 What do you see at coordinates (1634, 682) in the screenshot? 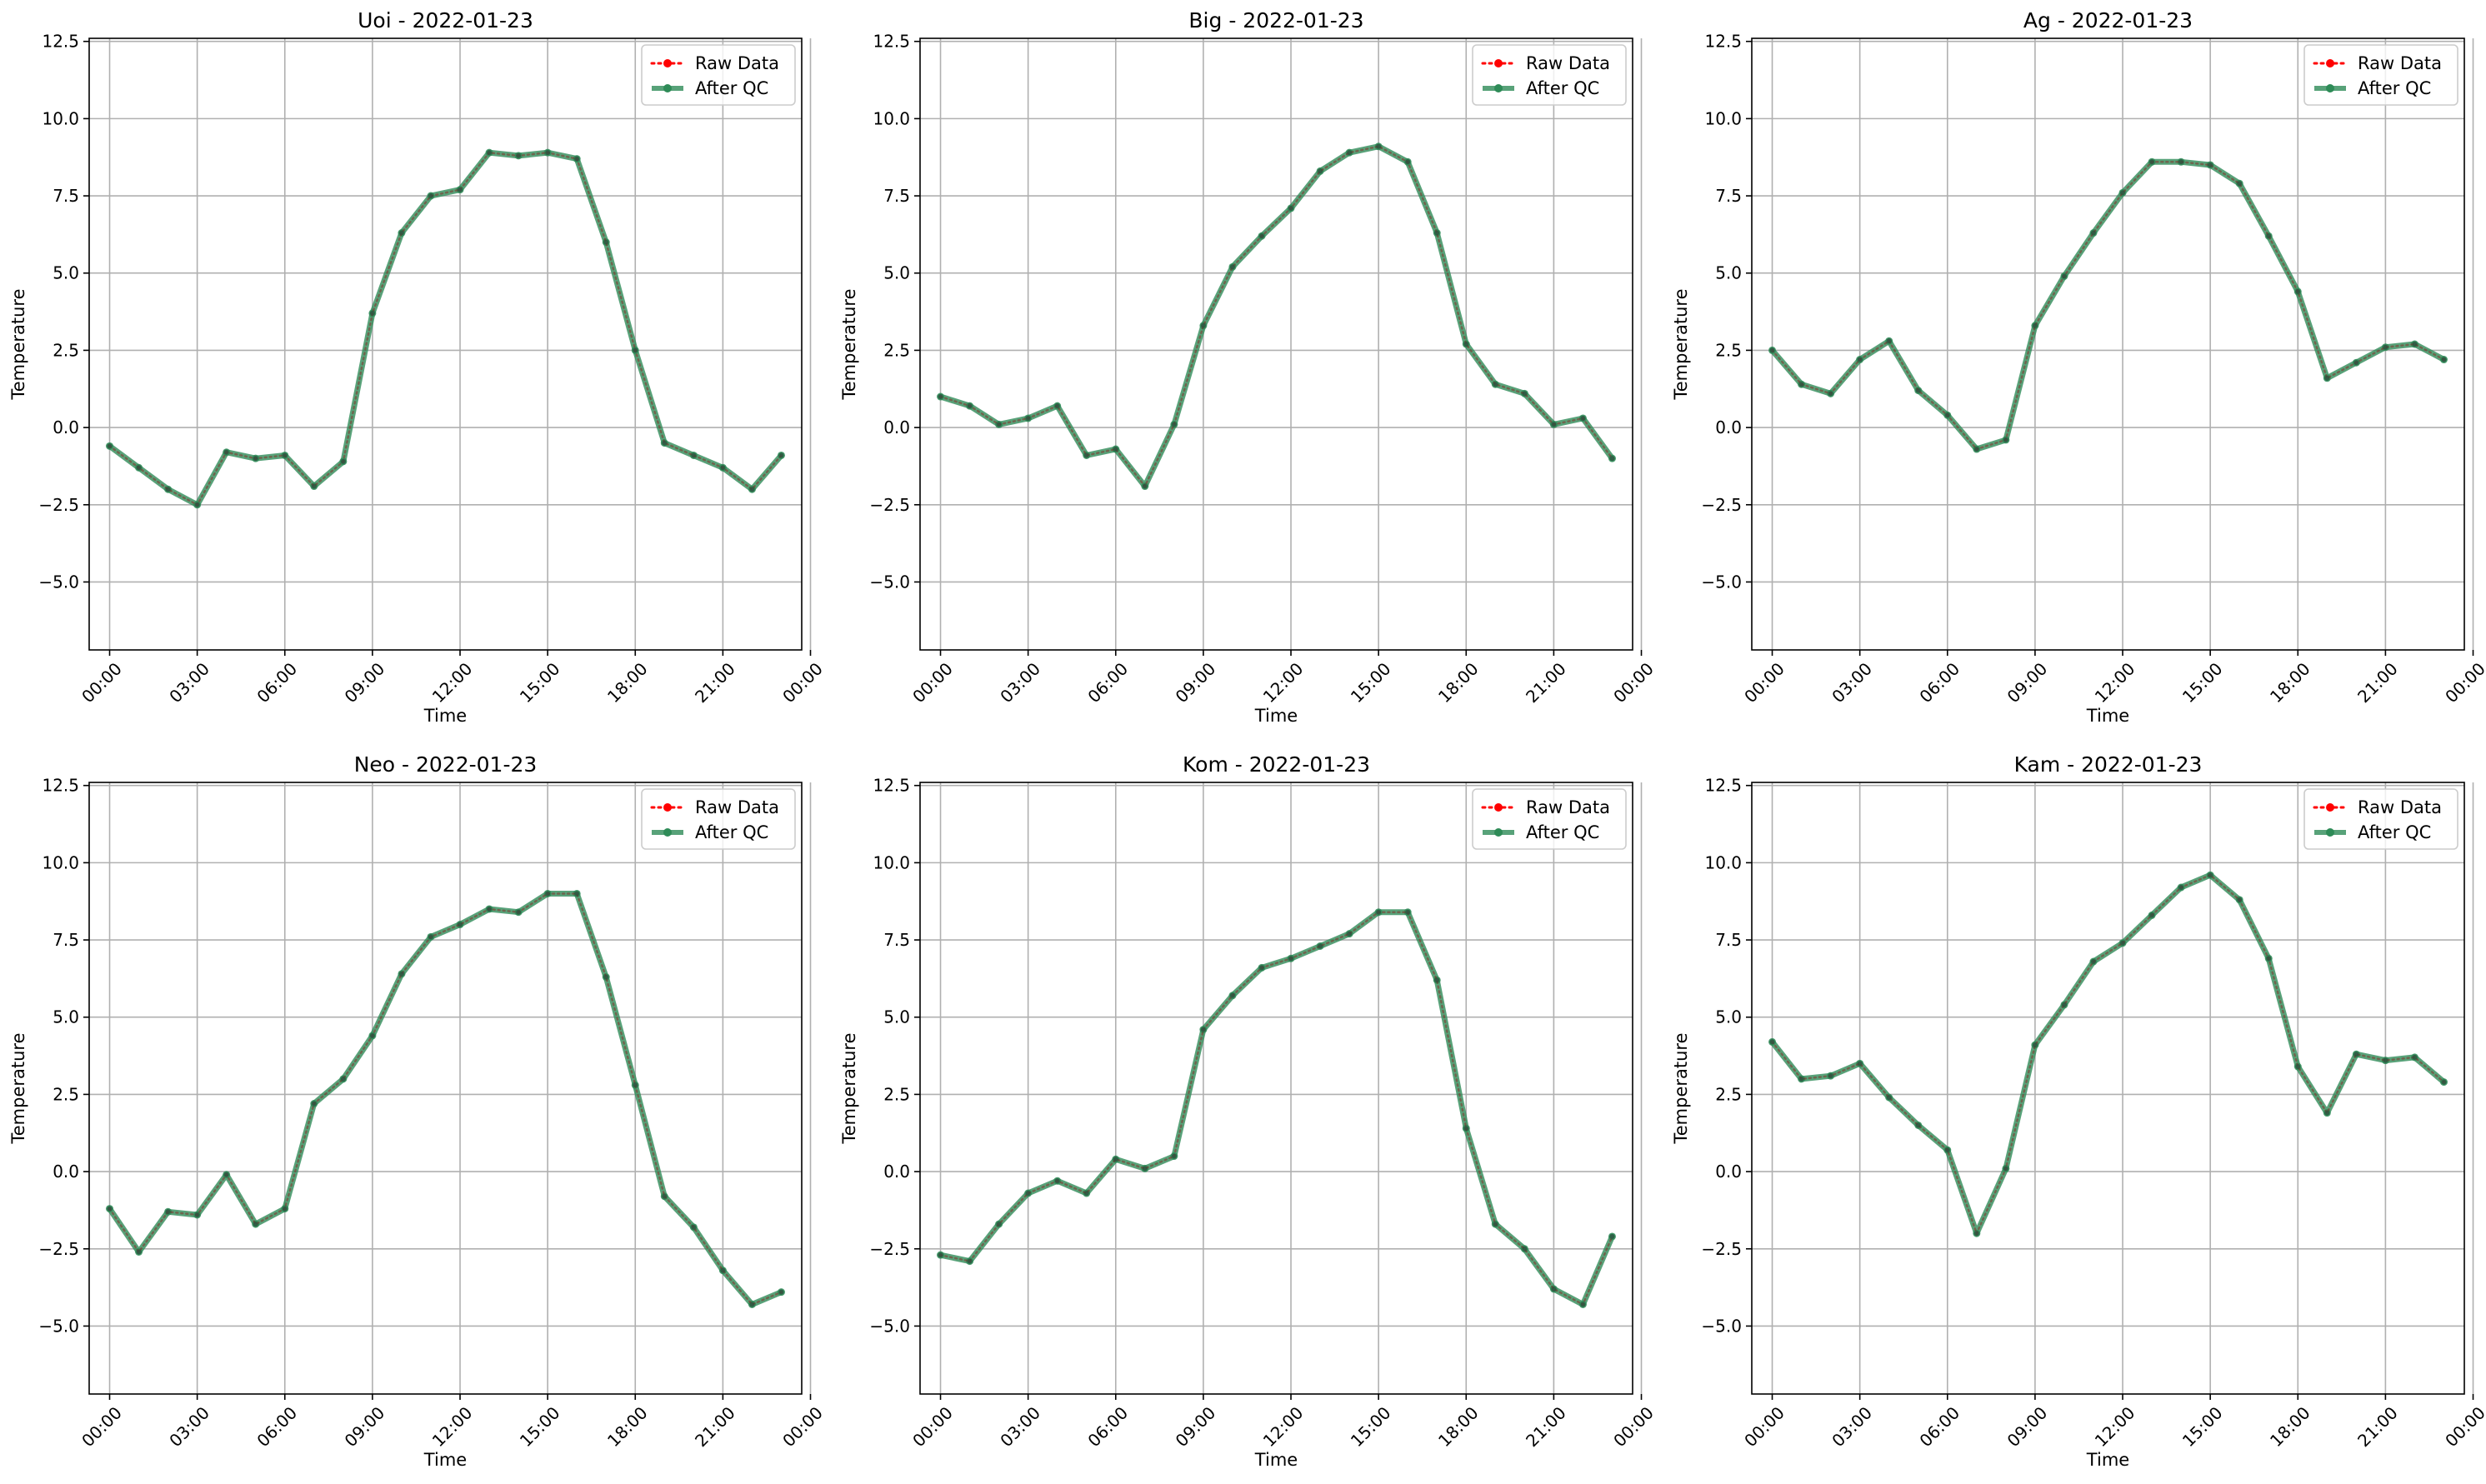
I see `x-tick-label: 00:00` at bounding box center [1634, 682].